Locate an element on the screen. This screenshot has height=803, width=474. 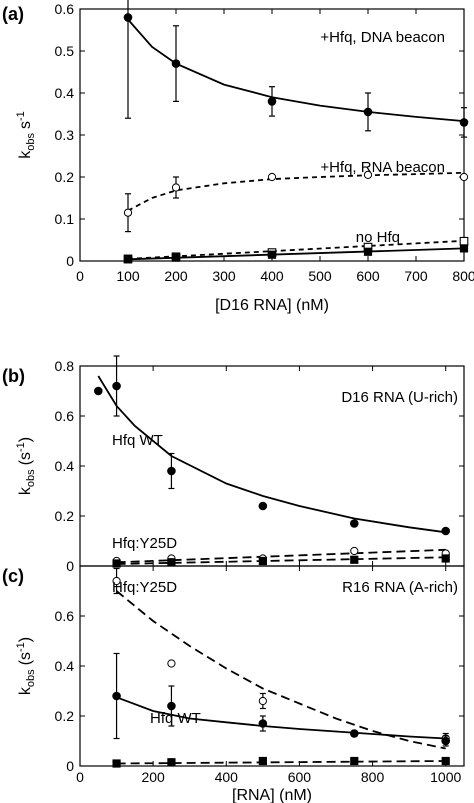
panel-a-ylabel: kobss-1 is located at coordinates (26, 135).